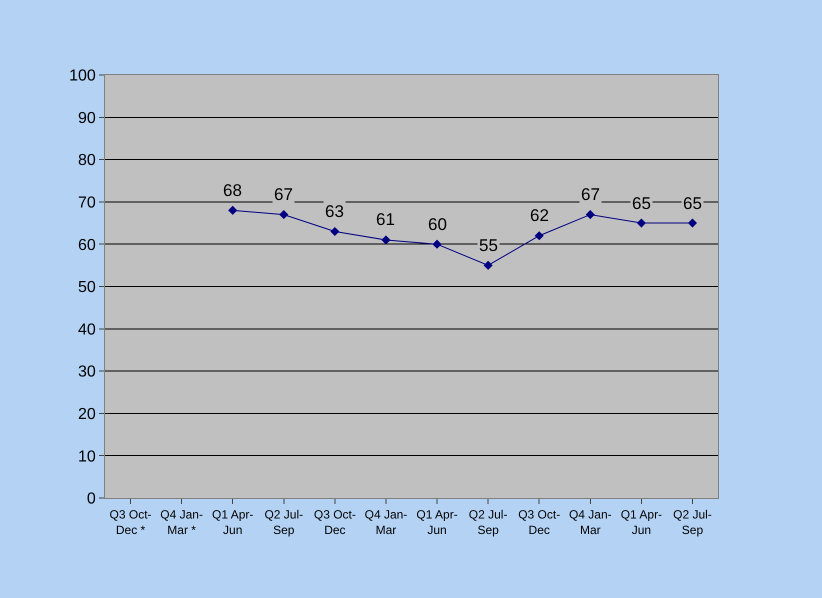 Image resolution: width=822 pixels, height=598 pixels. Describe the element at coordinates (181, 522) in the screenshot. I see `x-tick-label: Q4 Jan-Mar *` at that location.